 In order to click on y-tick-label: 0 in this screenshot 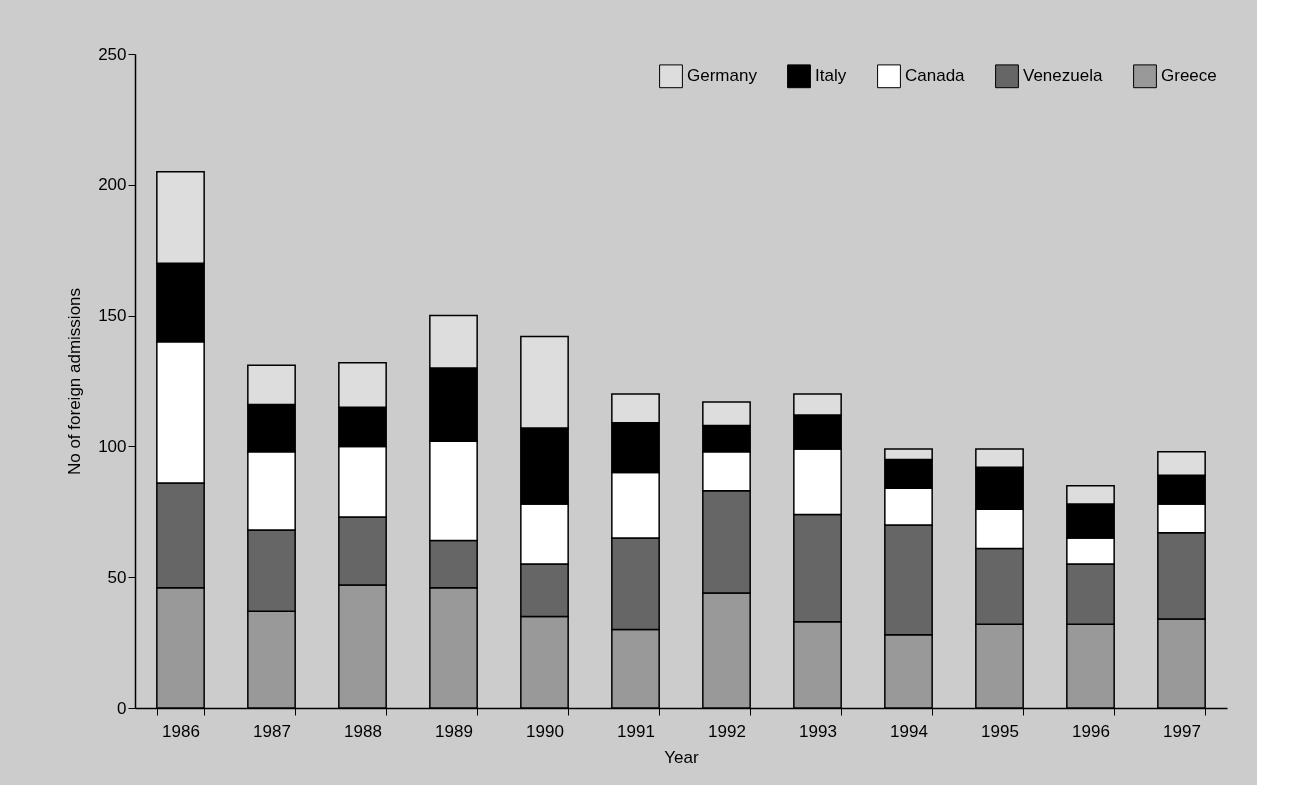, I will do `click(122, 708)`.